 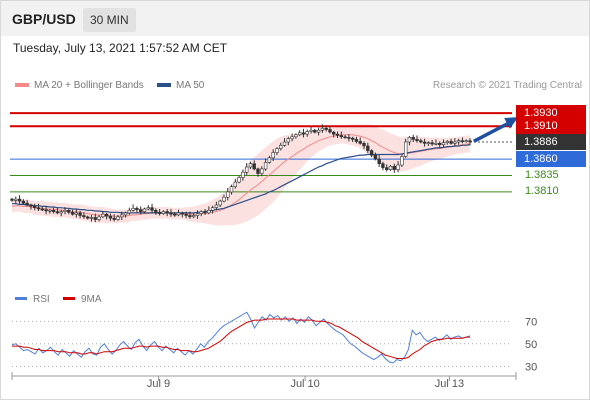 What do you see at coordinates (22, 85) in the screenshot?
I see `bollinger-swatch` at bounding box center [22, 85].